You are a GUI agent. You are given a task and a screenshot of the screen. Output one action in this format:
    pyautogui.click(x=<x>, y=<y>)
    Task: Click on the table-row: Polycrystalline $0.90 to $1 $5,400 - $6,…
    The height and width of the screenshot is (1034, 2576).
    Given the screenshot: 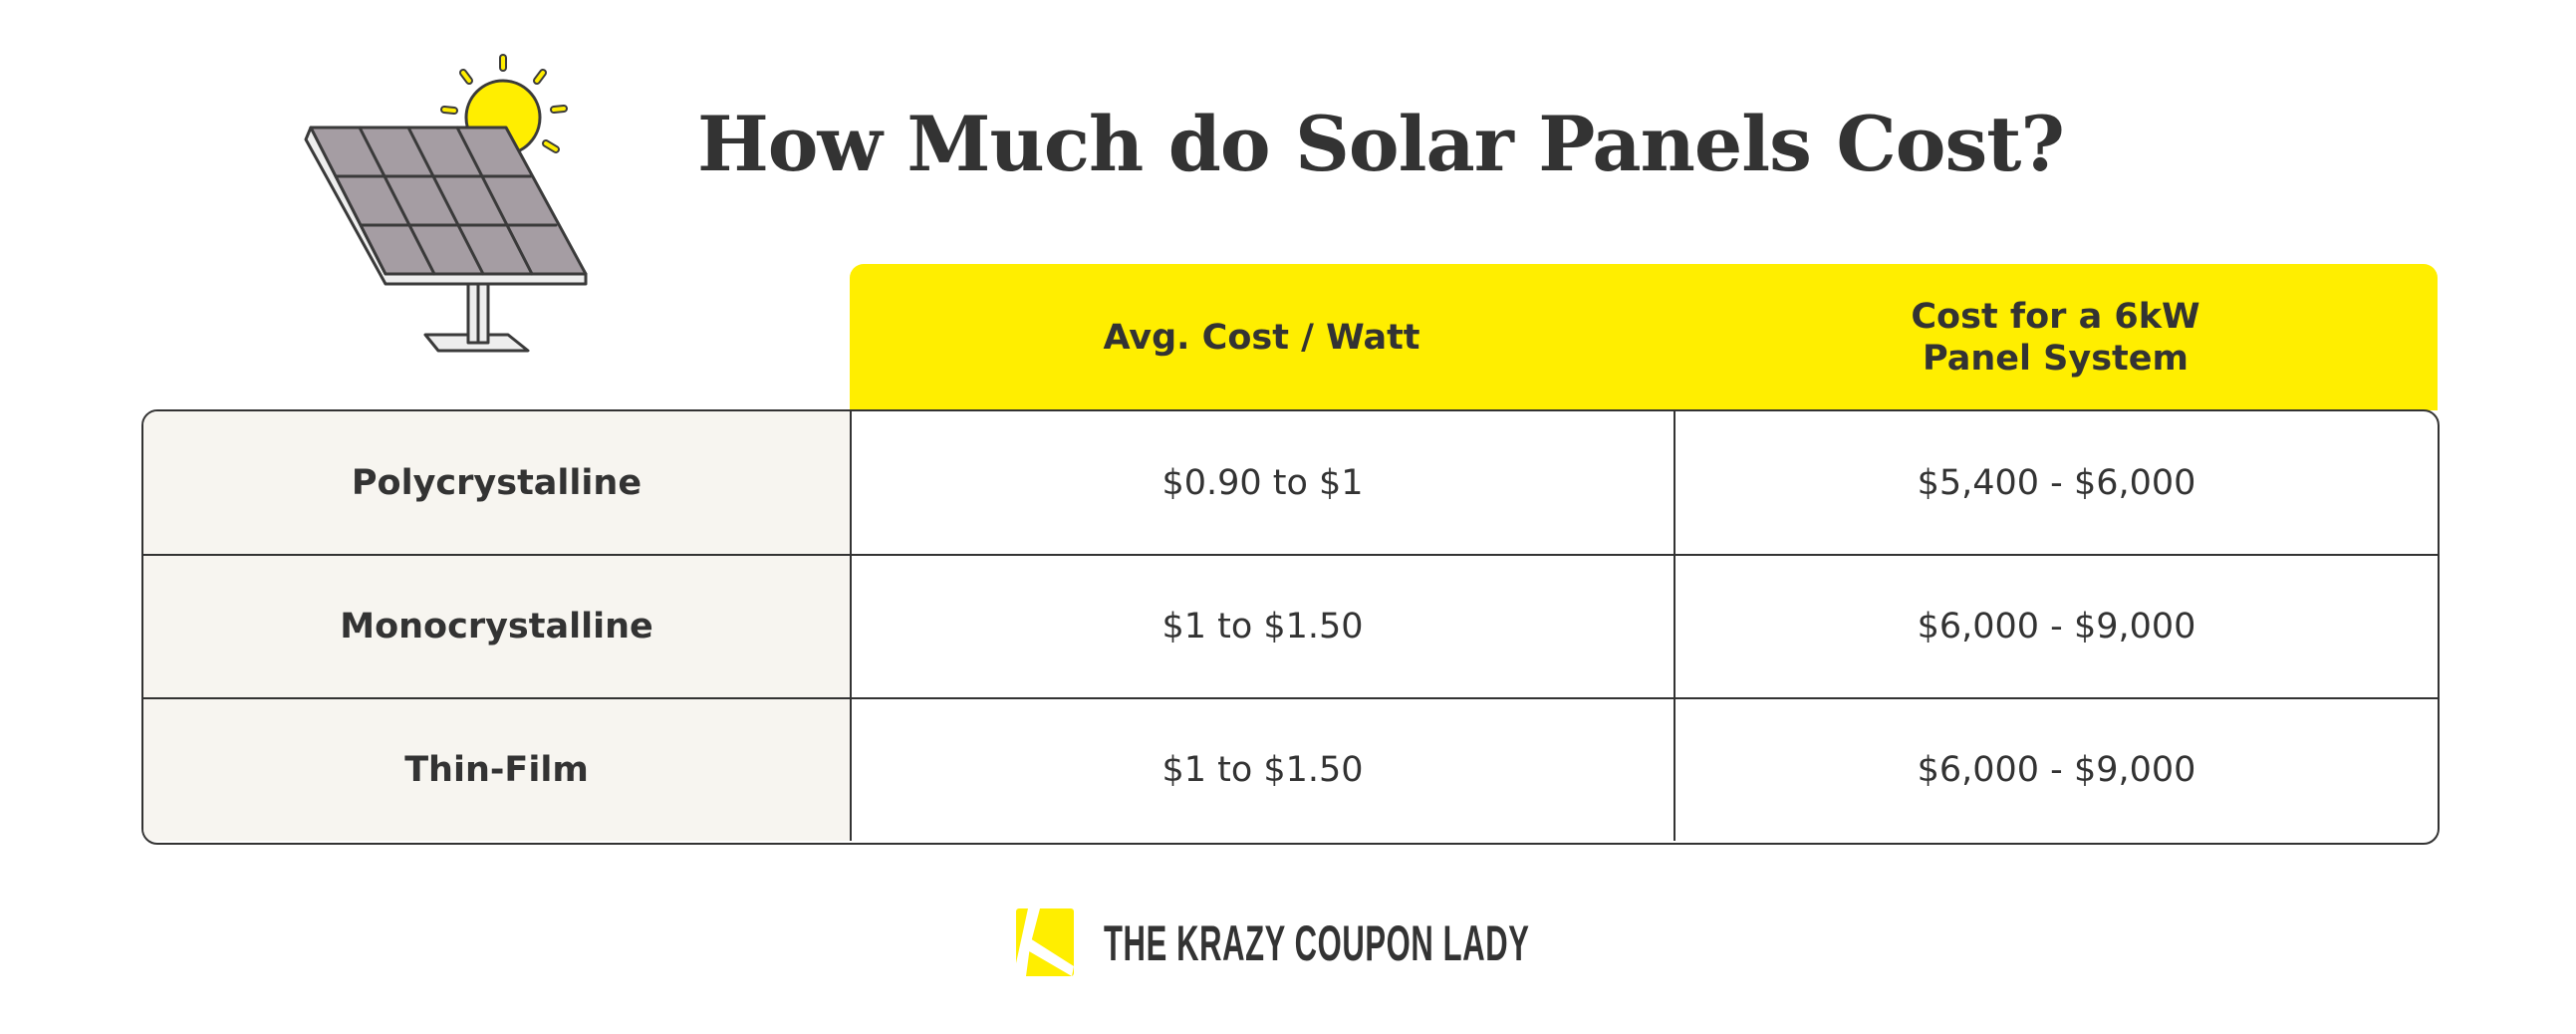 What is the action you would take?
    pyautogui.click(x=1290, y=483)
    